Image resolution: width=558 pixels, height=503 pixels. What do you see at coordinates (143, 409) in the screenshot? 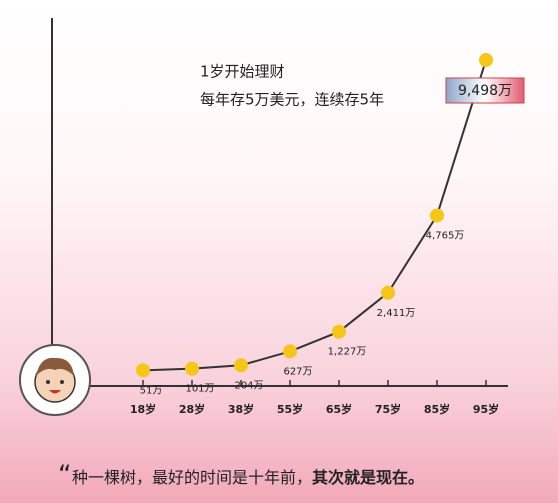
I see `x-tick-label: 18岁` at bounding box center [143, 409].